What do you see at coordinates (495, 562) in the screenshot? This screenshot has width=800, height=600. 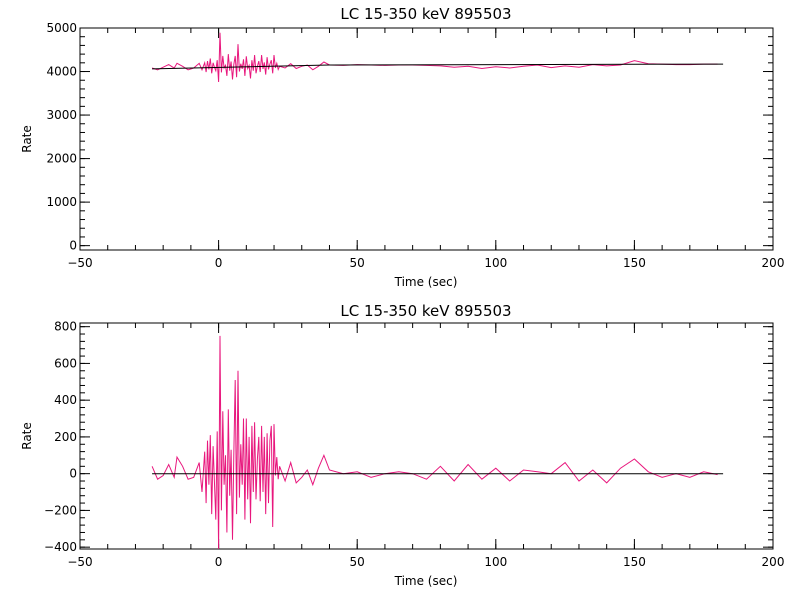 I see `bottom-x-tick-label: 100` at bounding box center [495, 562].